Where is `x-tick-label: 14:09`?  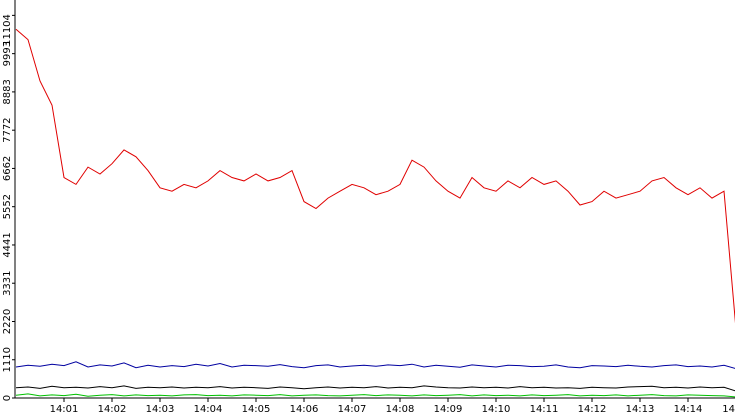
x-tick-label: 14:09 is located at coordinates (448, 409).